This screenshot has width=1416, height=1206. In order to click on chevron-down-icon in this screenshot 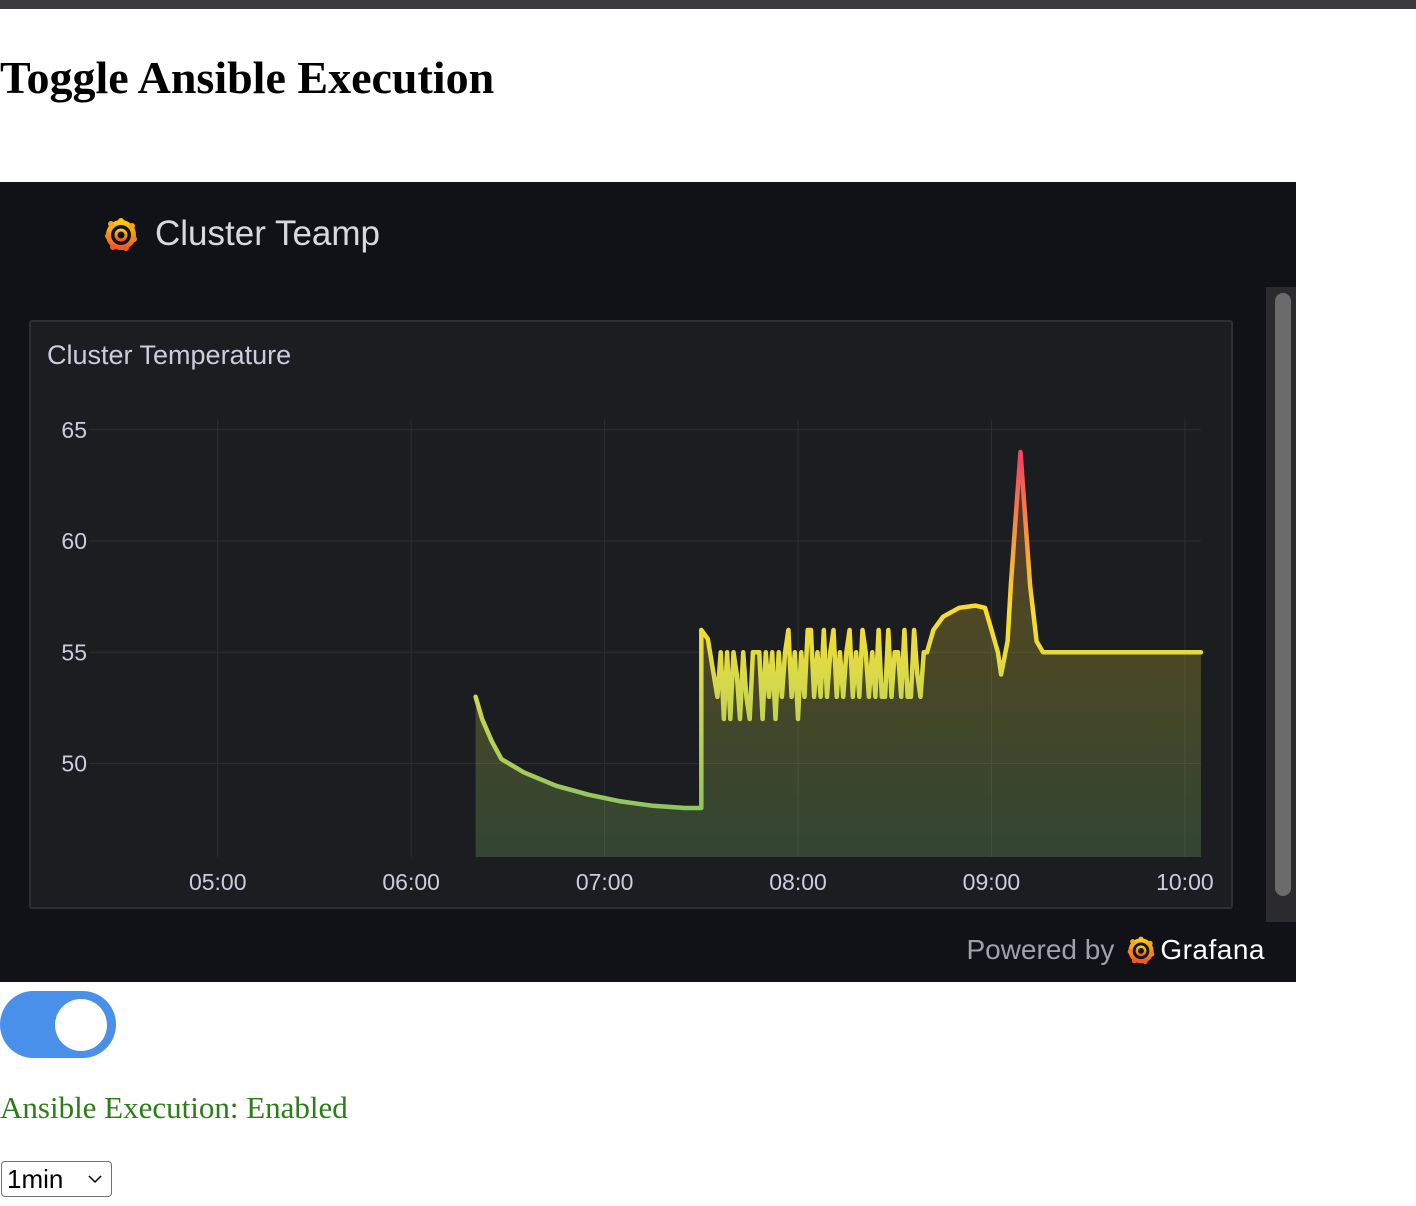, I will do `click(95, 1179)`.